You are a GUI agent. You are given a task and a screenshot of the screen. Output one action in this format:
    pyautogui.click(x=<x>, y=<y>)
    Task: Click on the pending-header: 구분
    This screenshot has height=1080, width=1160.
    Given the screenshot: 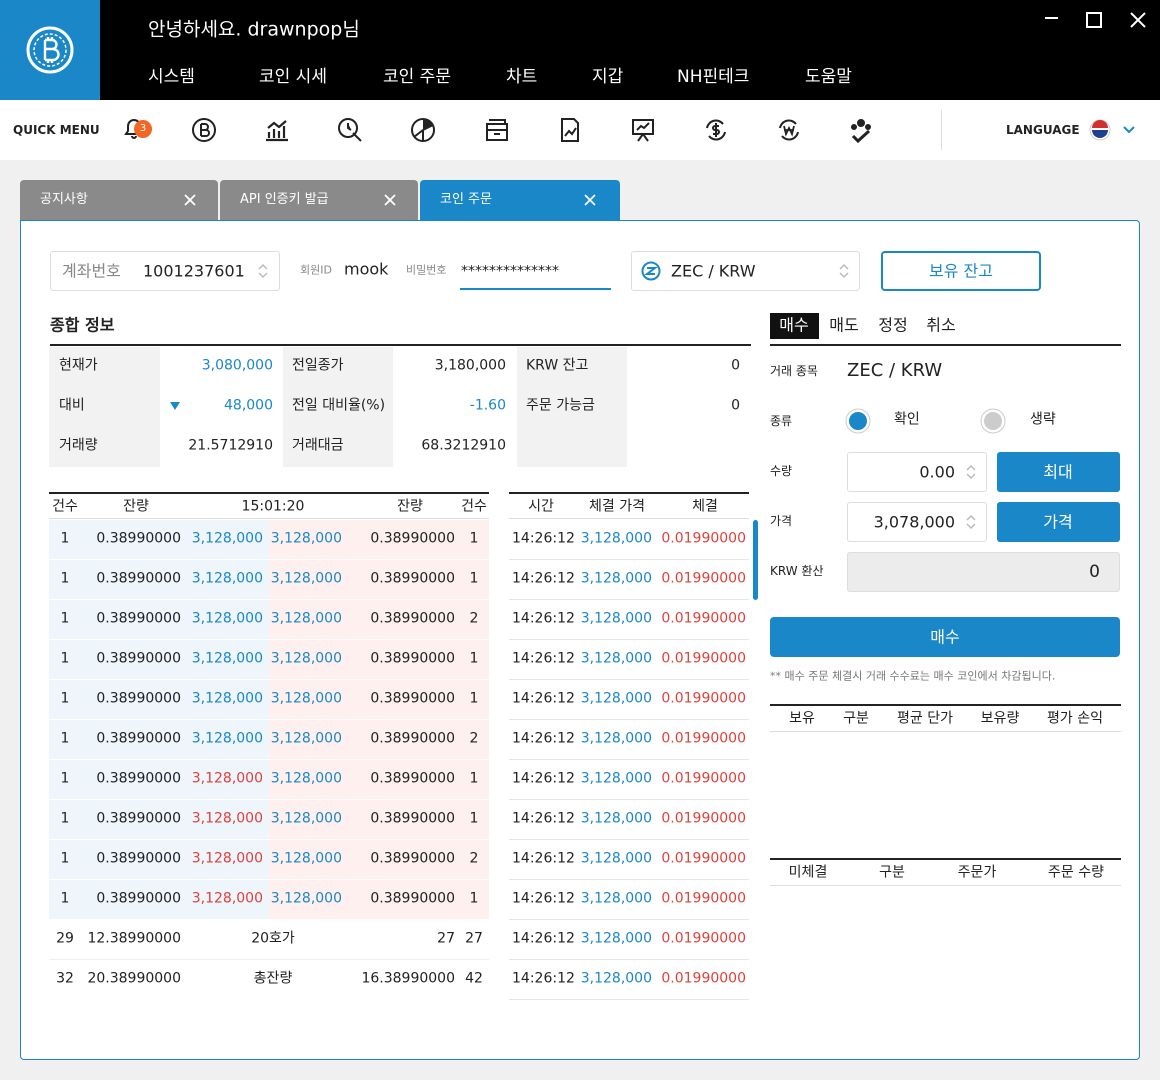 What is the action you would take?
    pyautogui.click(x=892, y=873)
    